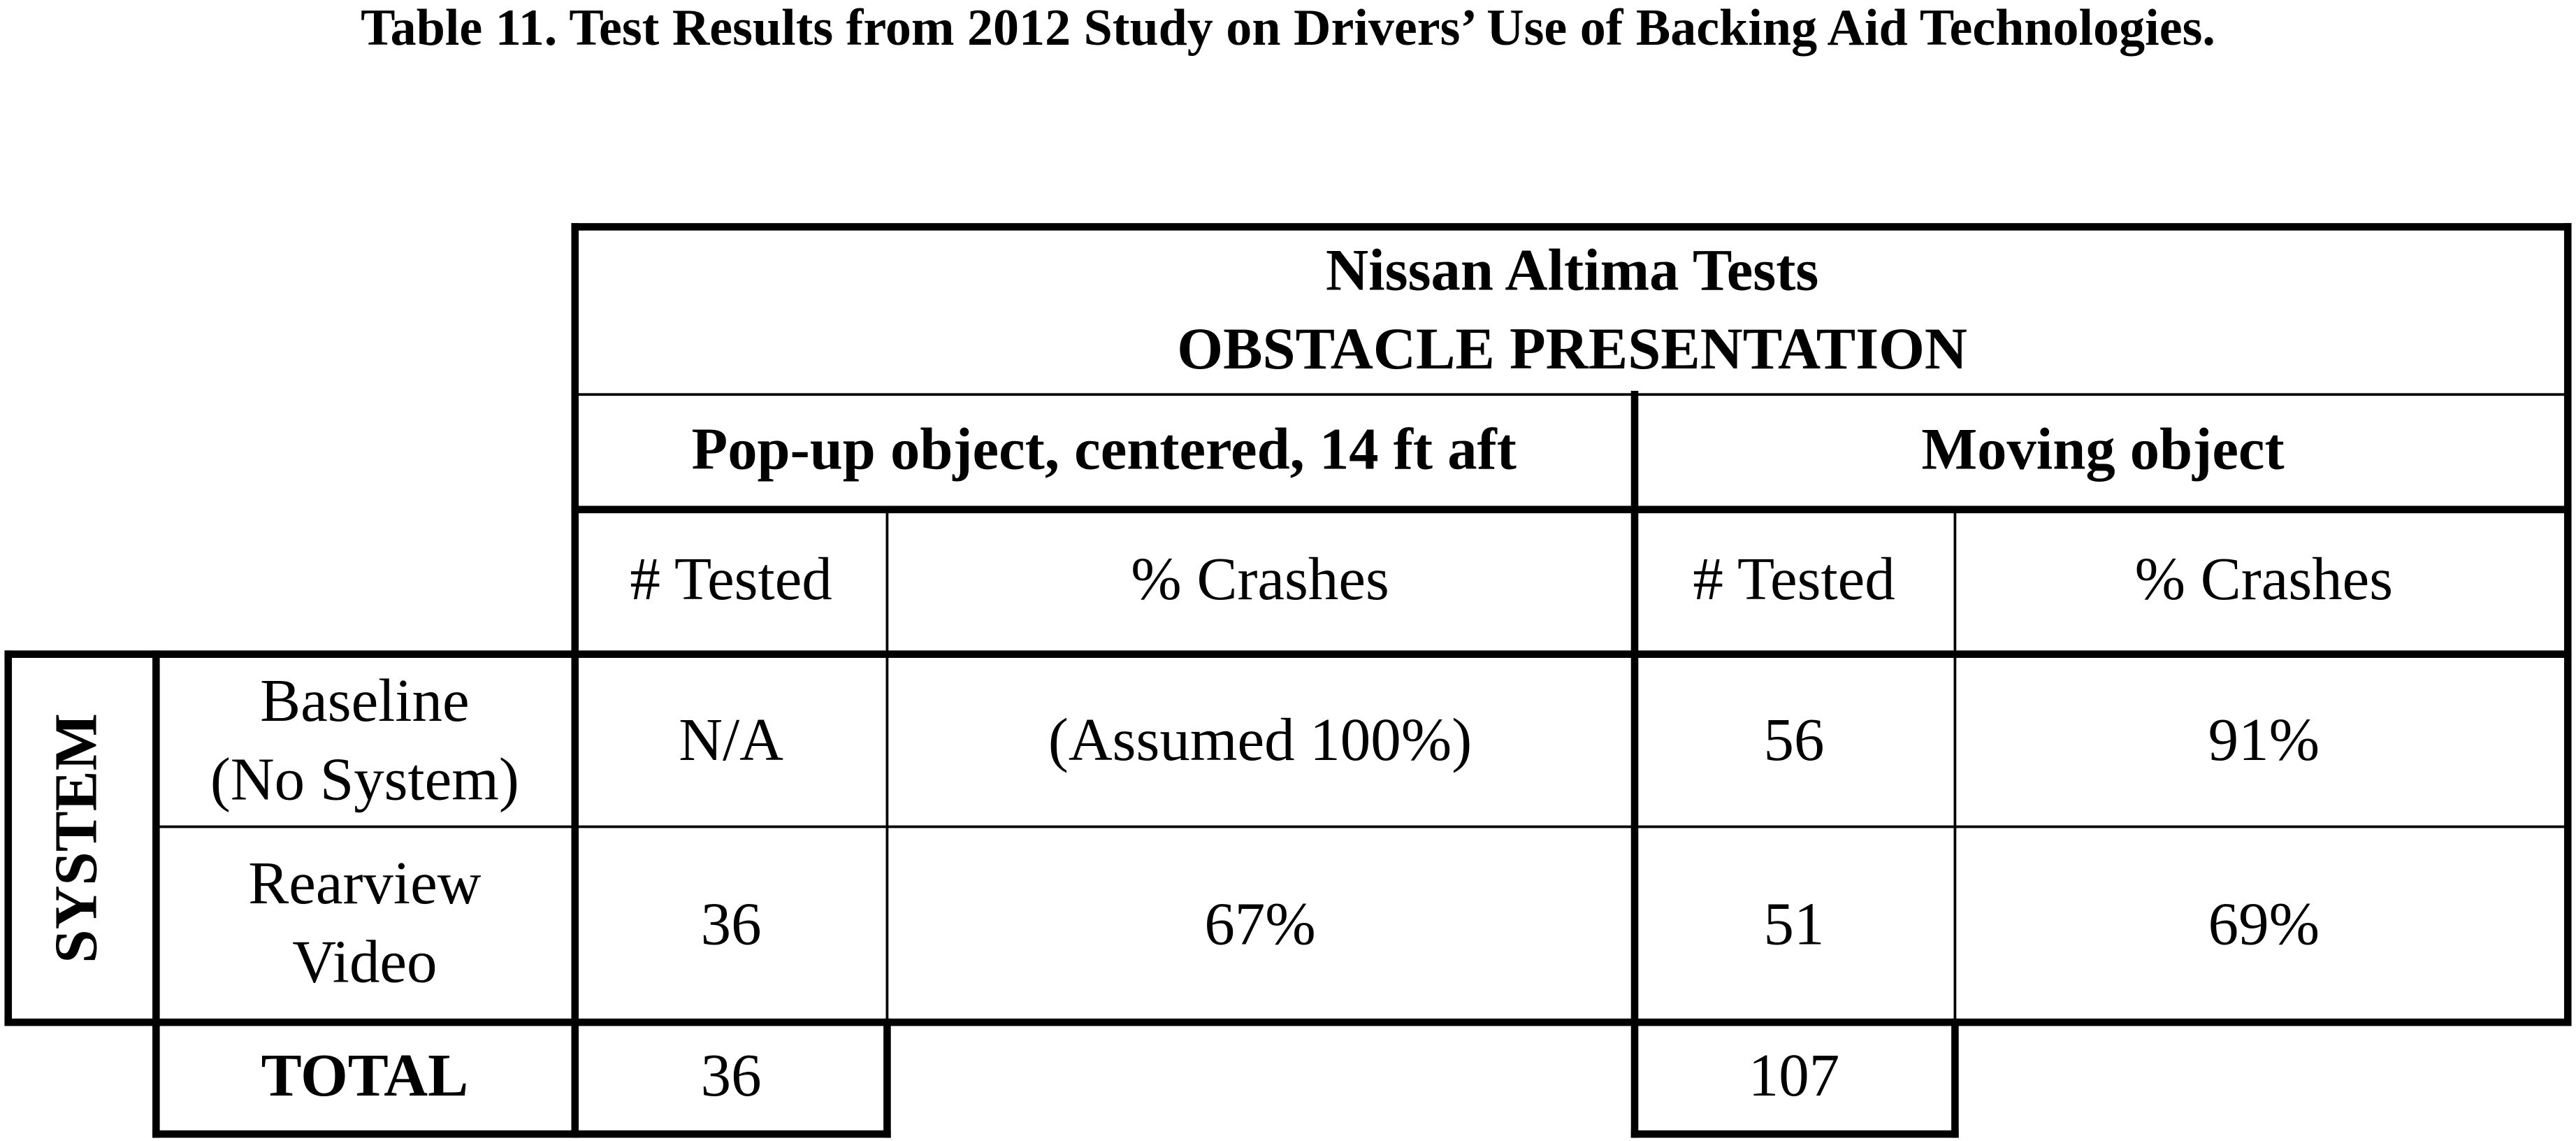  Describe the element at coordinates (75, 838) in the screenshot. I see `row-group-label: SYSTEM` at that location.